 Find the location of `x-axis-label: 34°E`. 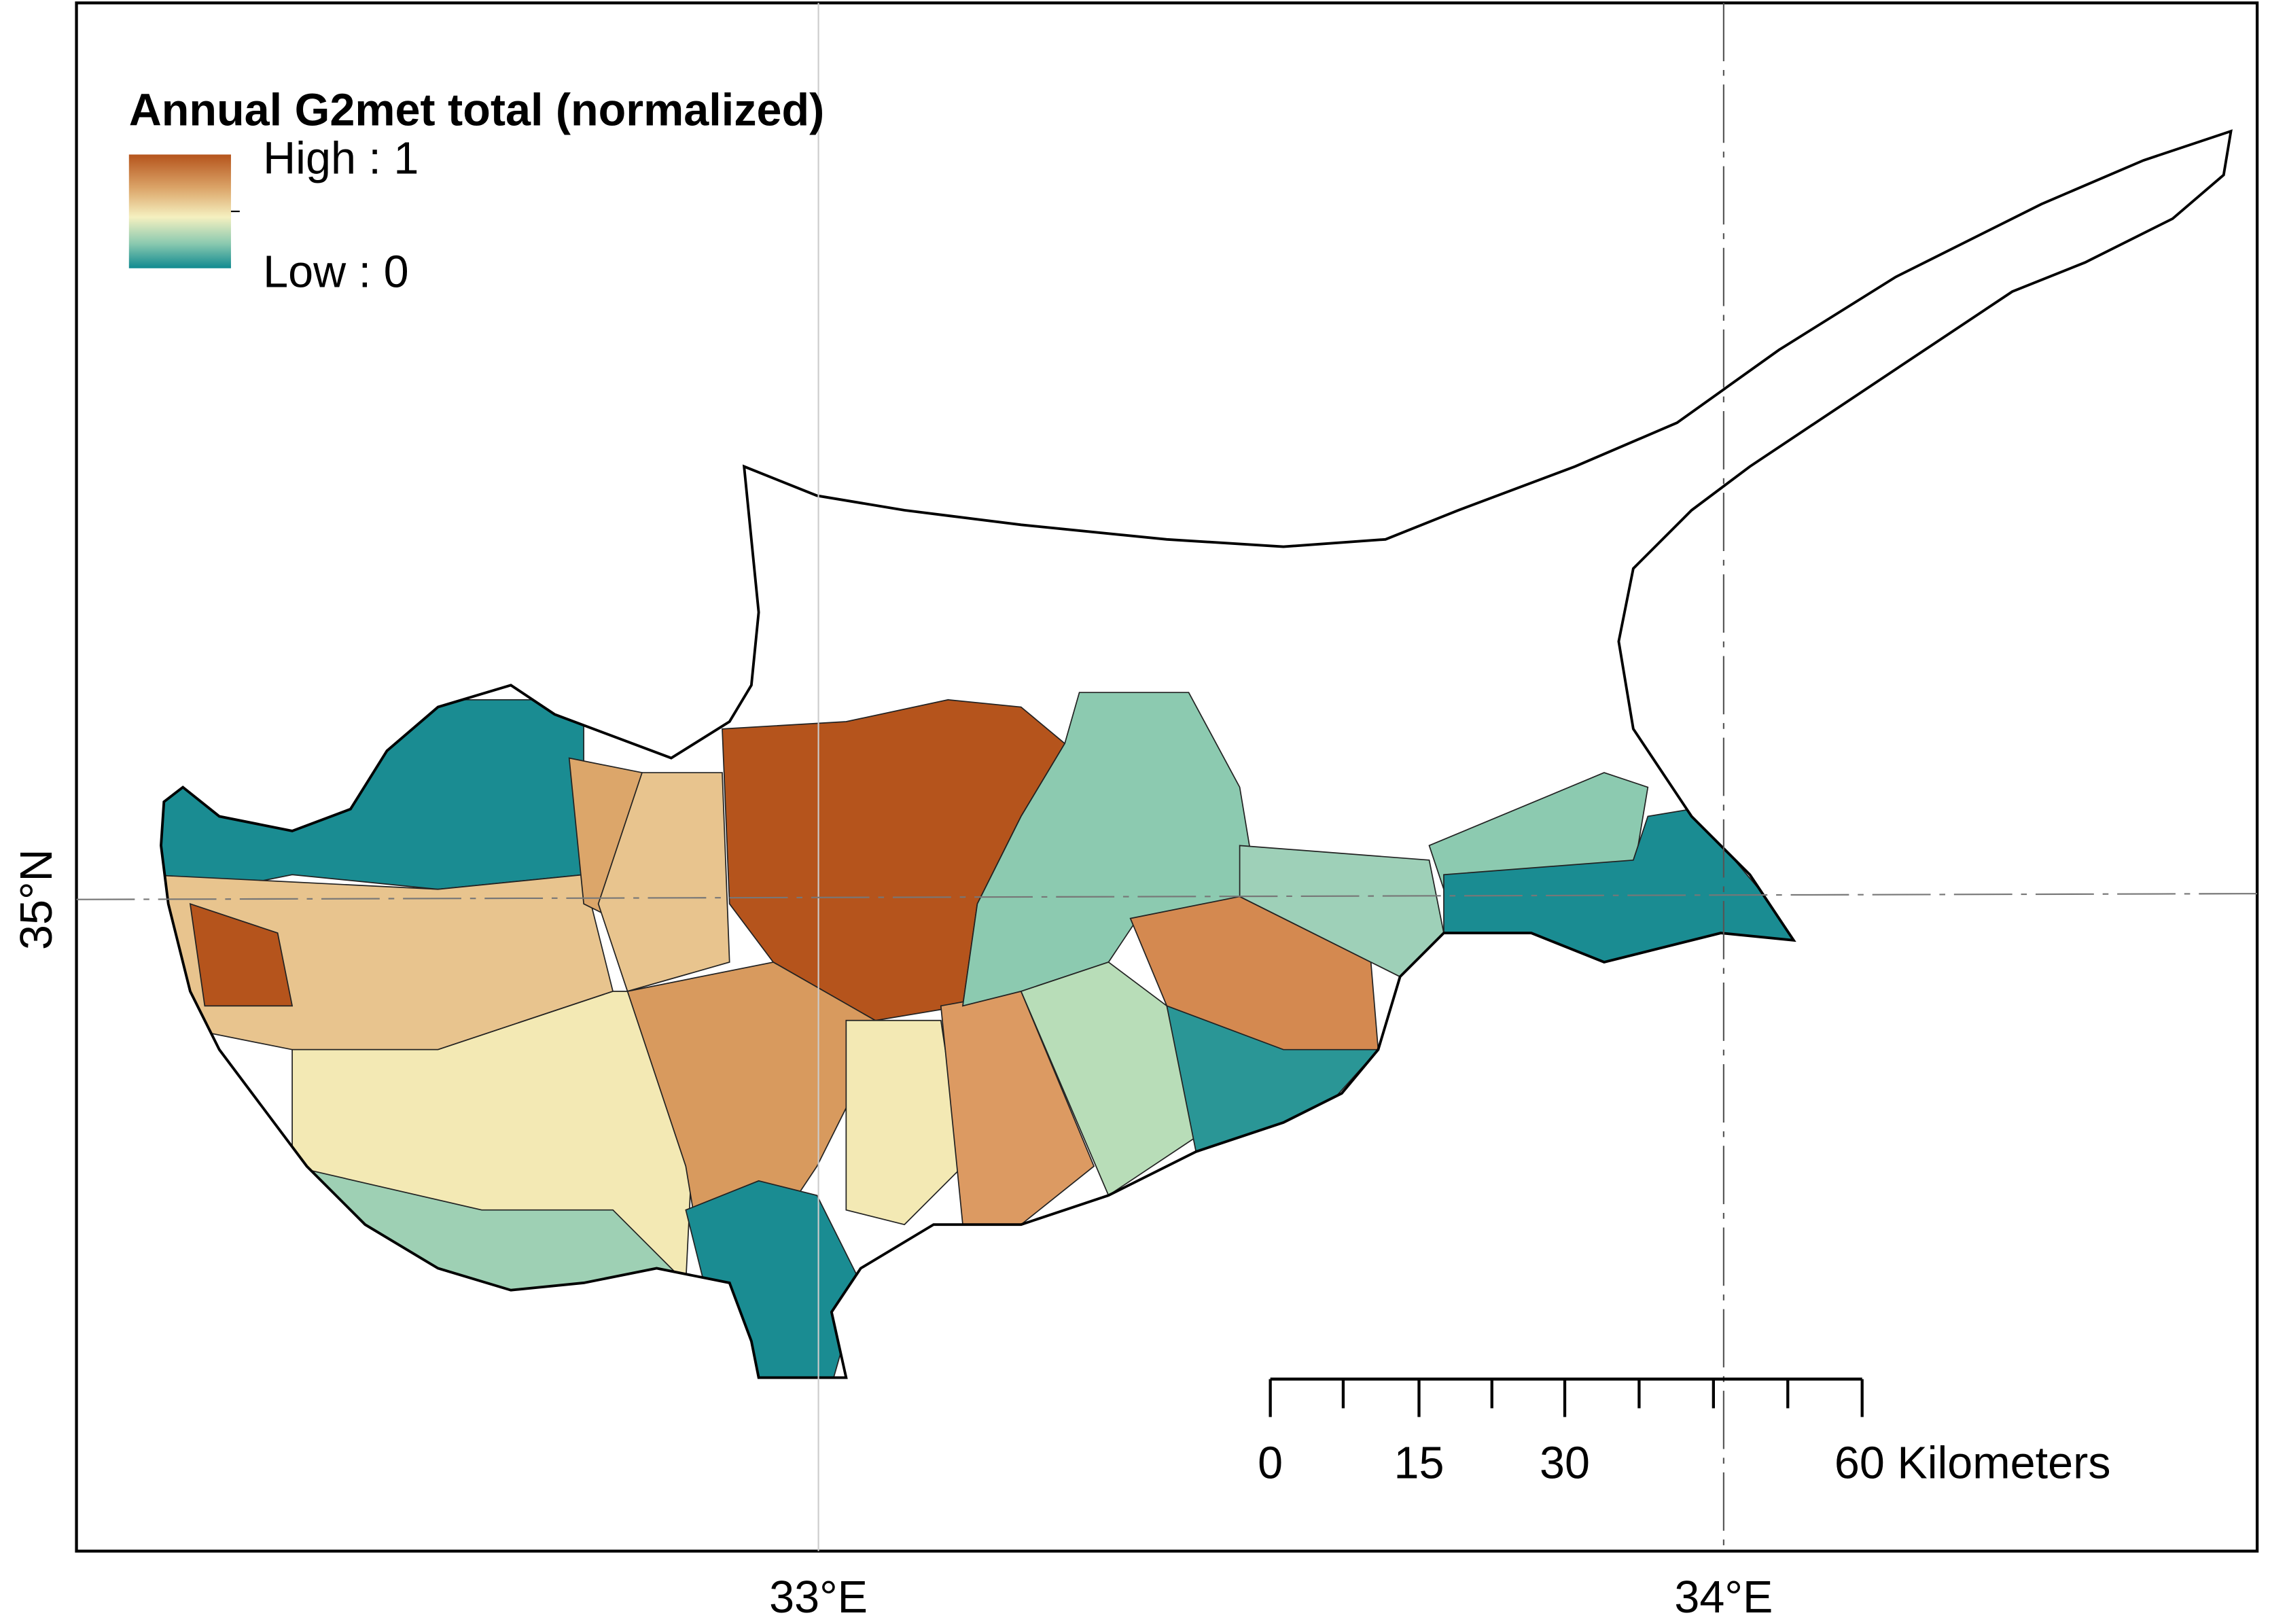

x-axis-label: 34°E is located at coordinates (1724, 1598).